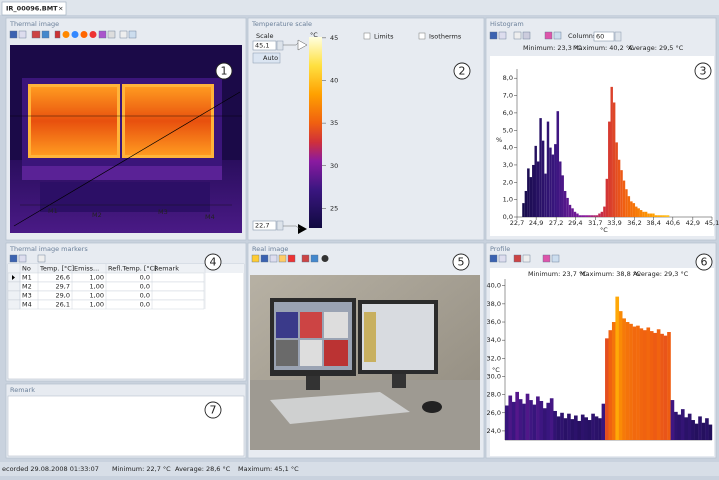 The image size is (719, 480). Describe the element at coordinates (359, 7) in the screenshot. I see `tab-strip` at that location.